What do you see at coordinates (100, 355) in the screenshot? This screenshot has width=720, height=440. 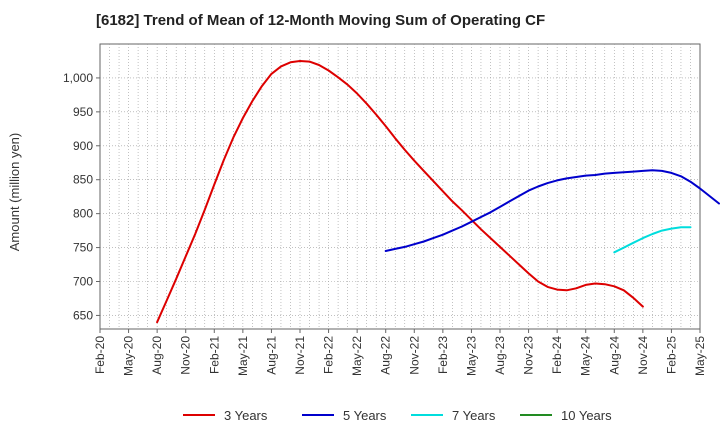 I see `x-tick-label: Feb-20` at bounding box center [100, 355].